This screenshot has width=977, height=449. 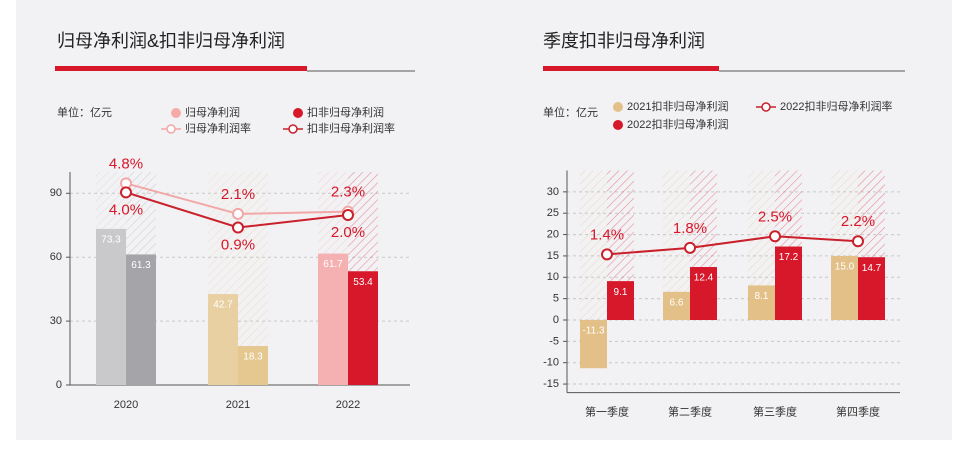 What do you see at coordinates (348, 232) in the screenshot?
I see `rate-label: 2.0%` at bounding box center [348, 232].